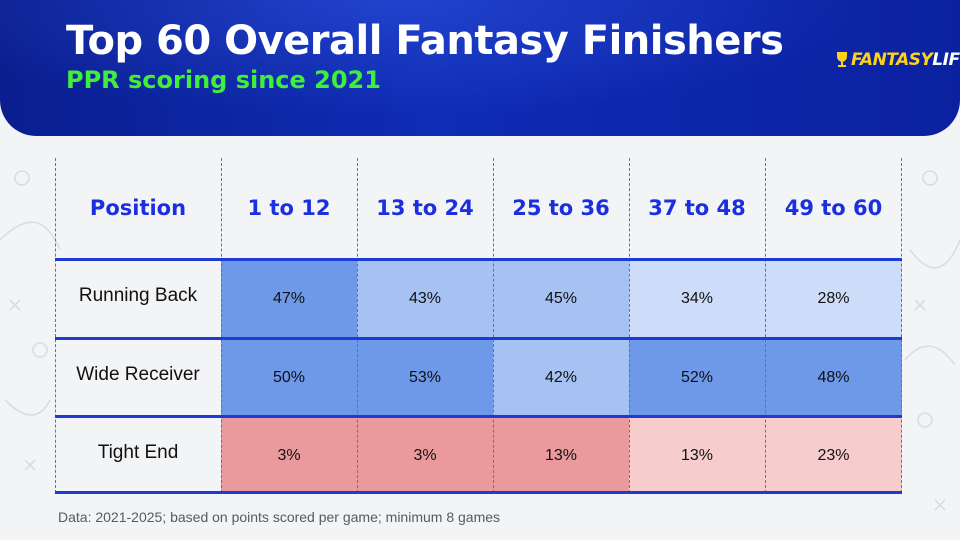  What do you see at coordinates (223, 80) in the screenshot?
I see `page-subtitle: PPR scoring since 2021` at bounding box center [223, 80].